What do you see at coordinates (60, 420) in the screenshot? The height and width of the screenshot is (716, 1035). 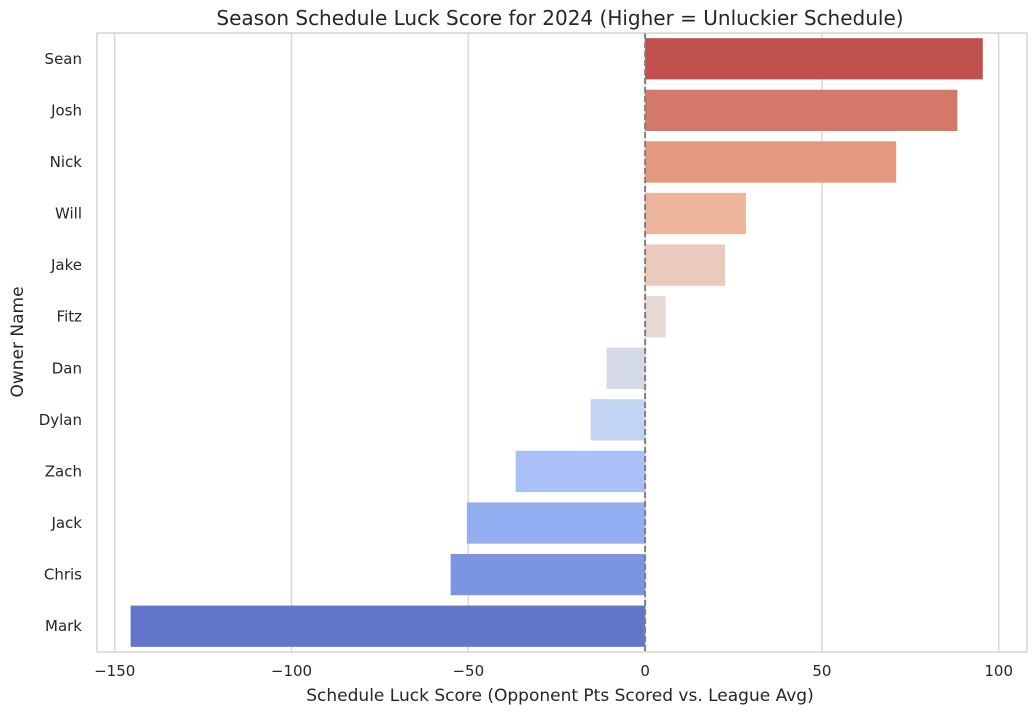 I see `y-tick-label-dylan: Dylan` at bounding box center [60, 420].